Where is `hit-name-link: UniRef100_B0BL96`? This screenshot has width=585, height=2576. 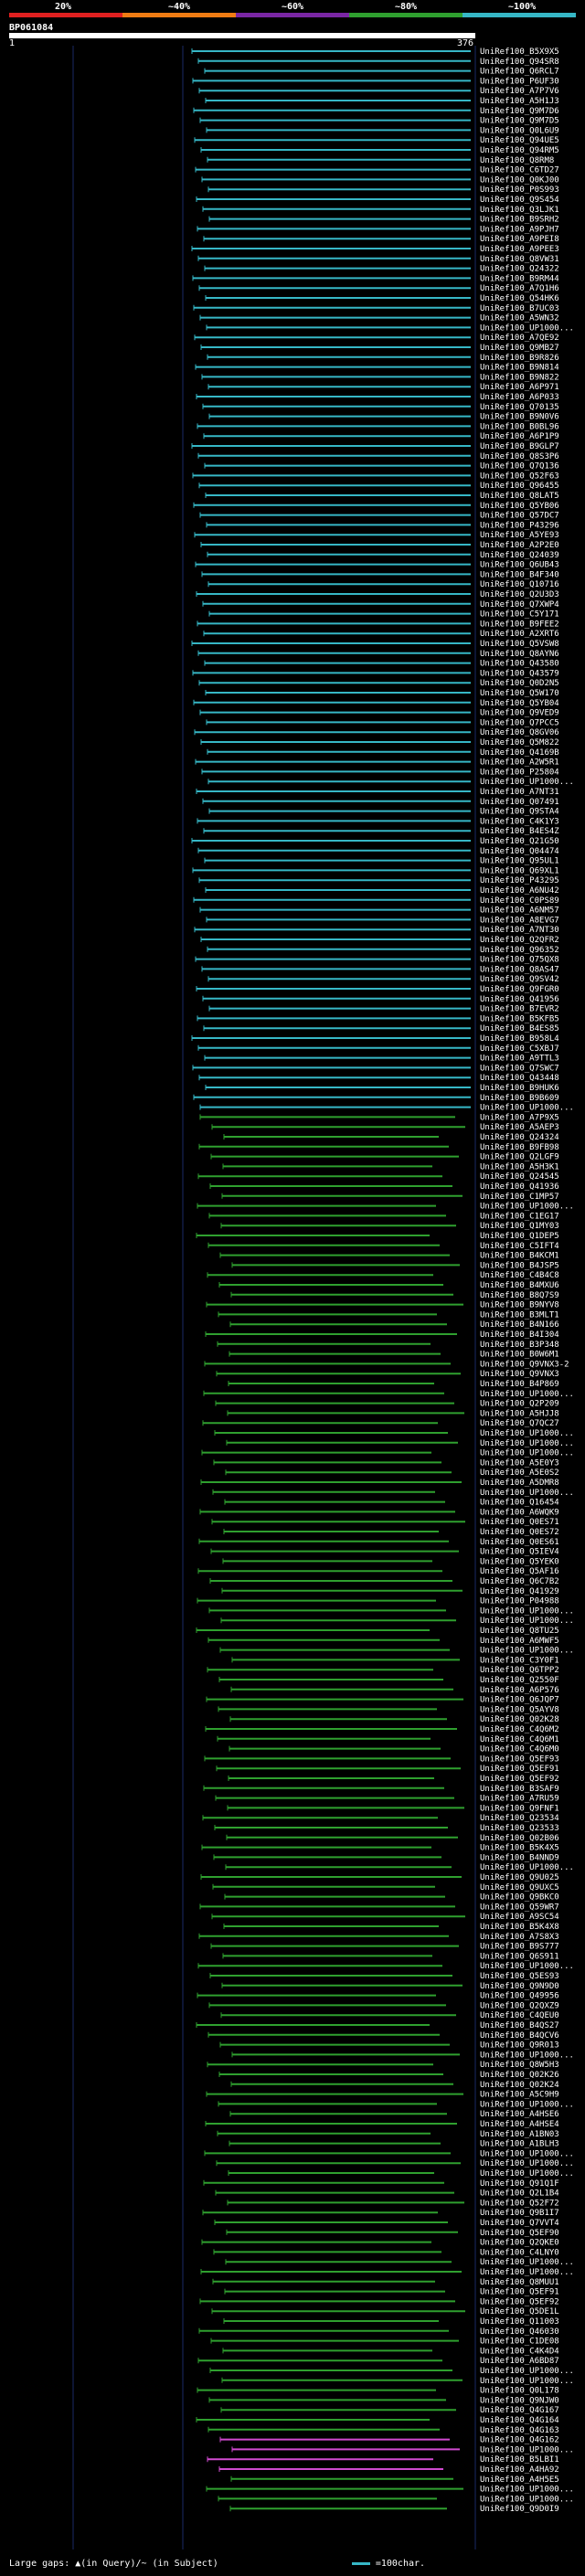
hit-name-link: UniRef100_B0BL96 is located at coordinates (519, 426).